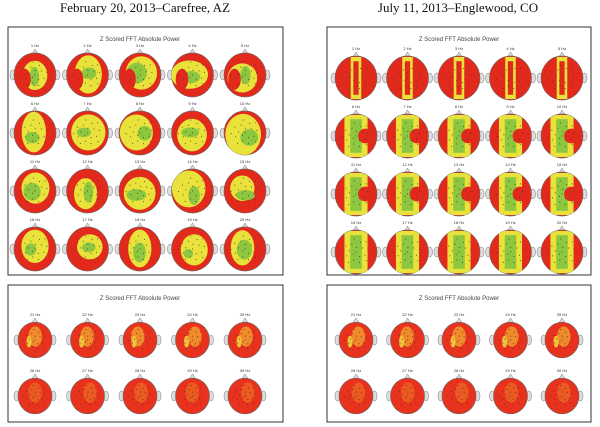 The image size is (600, 427). What do you see at coordinates (406, 337) in the screenshot?
I see `topography` at bounding box center [406, 337].